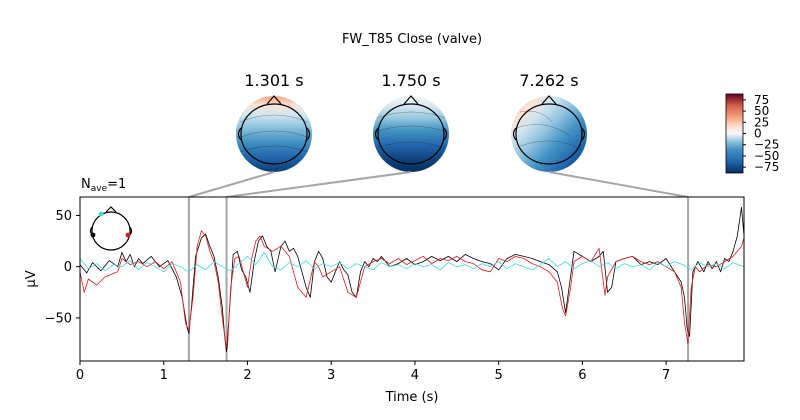 Image resolution: width=800 pixels, height=420 pixels. Describe the element at coordinates (410, 80) in the screenshot. I see `topomap-time-2: 1.750 s` at that location.